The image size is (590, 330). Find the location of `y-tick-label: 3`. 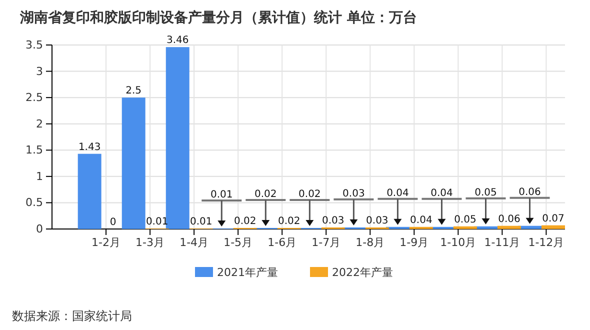

y-tick-label: 3 is located at coordinates (39, 71).